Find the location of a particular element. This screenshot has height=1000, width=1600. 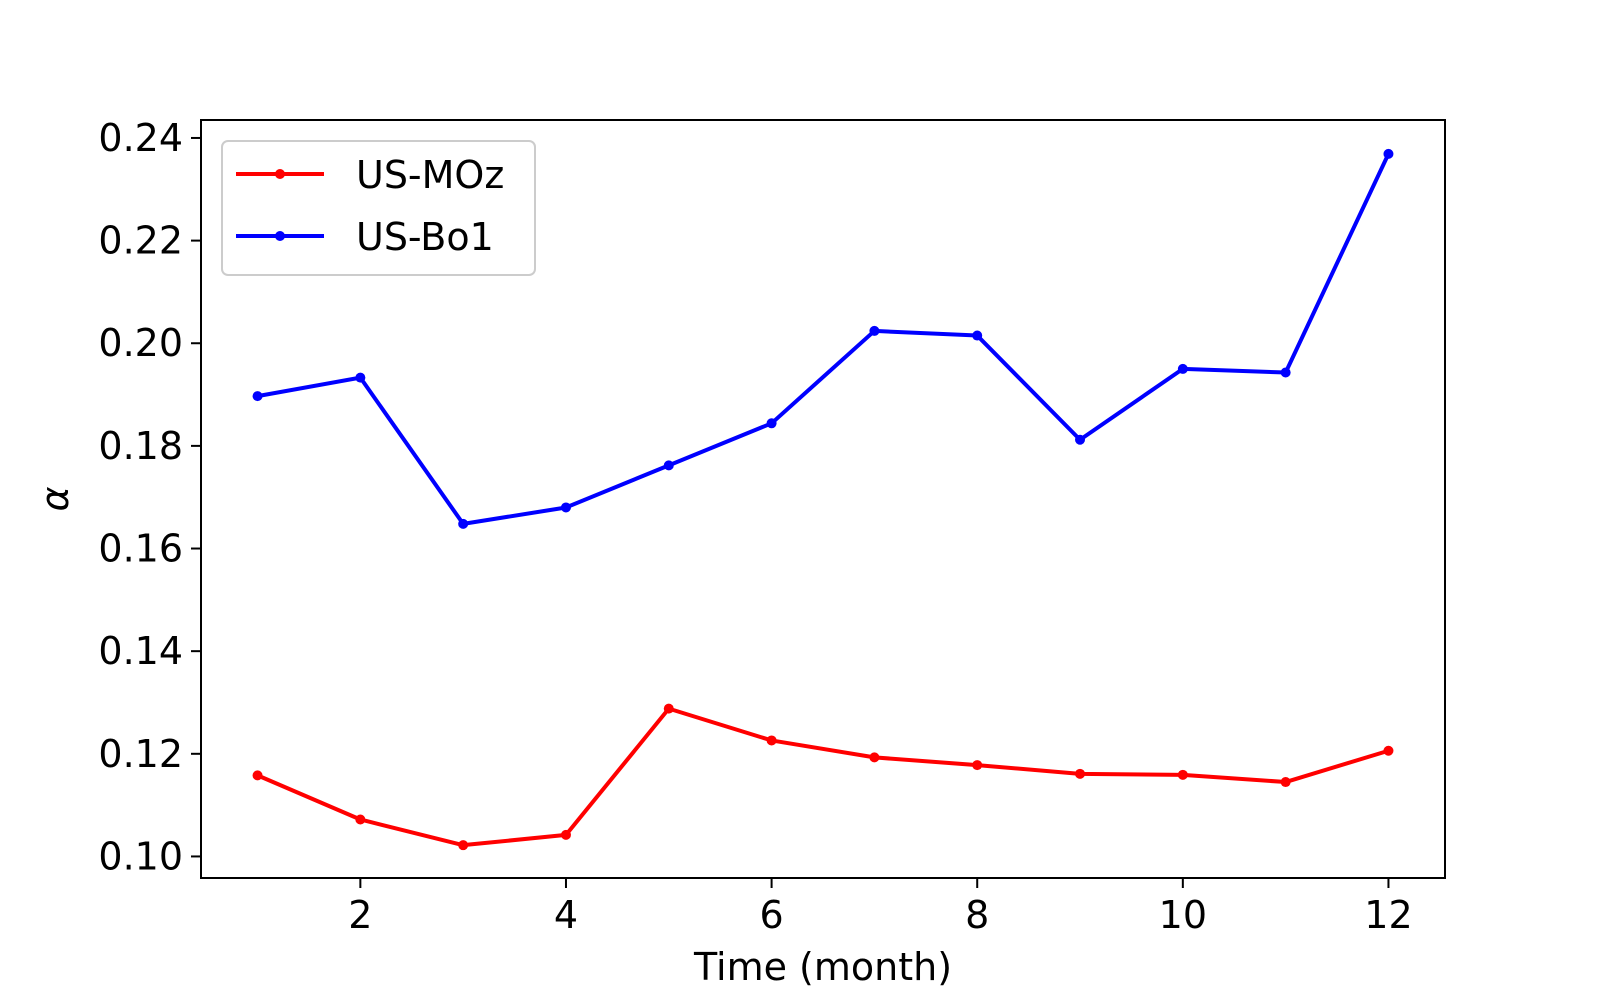

x-tick-label: 6 is located at coordinates (772, 915).